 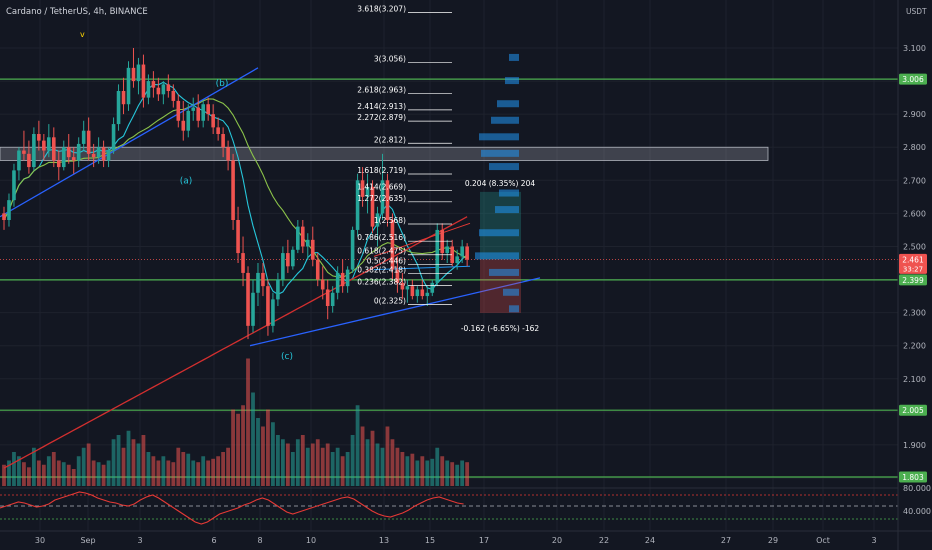 What do you see at coordinates (381, 117) in the screenshot?
I see `fib-level-label: 2.272(2.879)` at bounding box center [381, 117].